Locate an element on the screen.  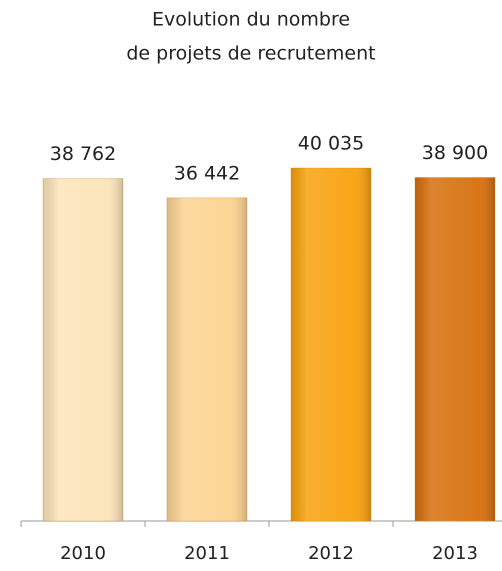
chart-title: Evolution du nombre is located at coordinates (251, 20).